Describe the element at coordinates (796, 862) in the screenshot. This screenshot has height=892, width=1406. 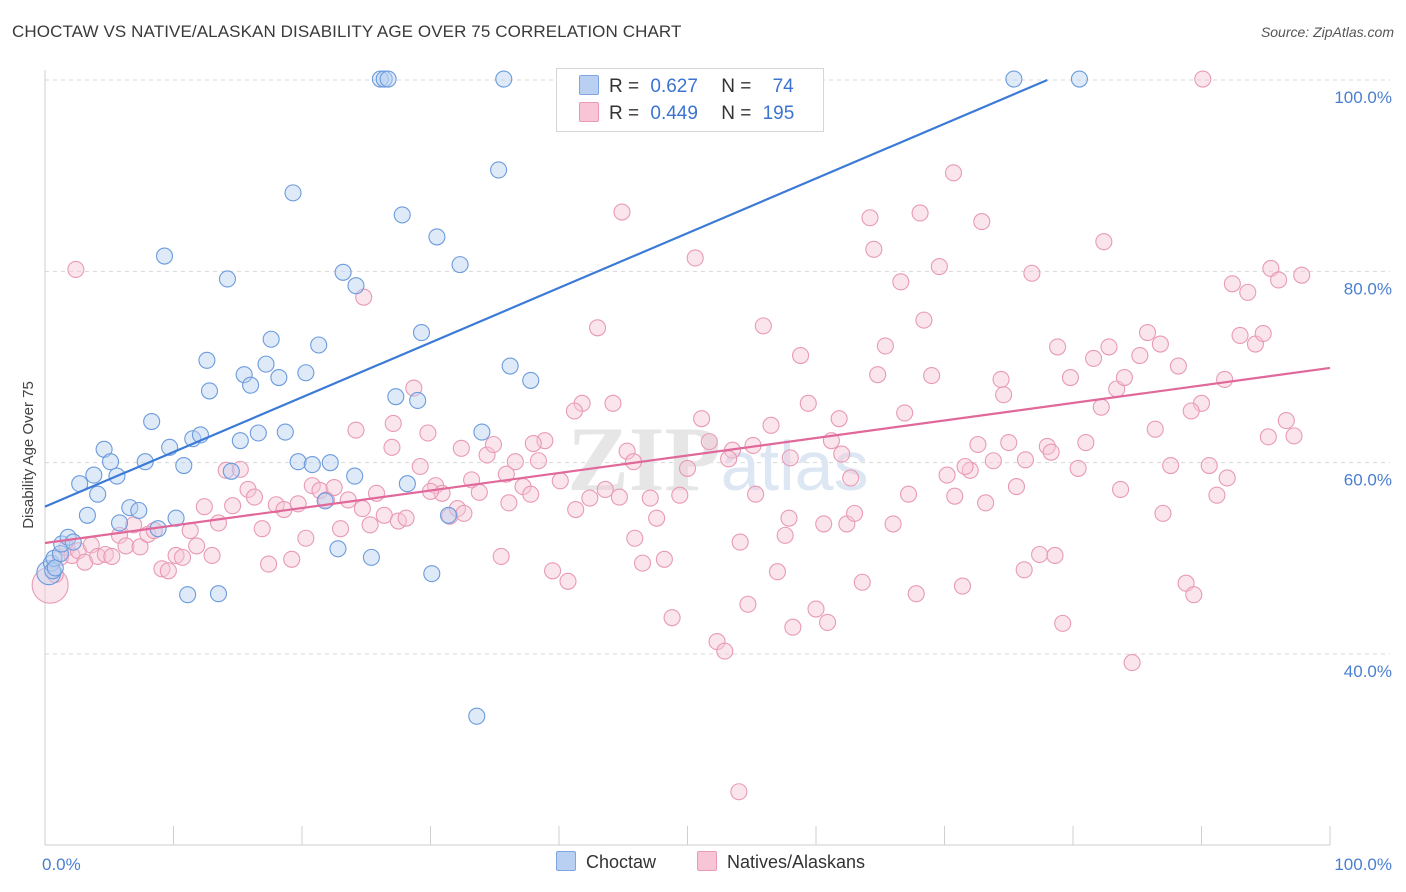
I see `legend-label: Natives/Alaskans` at that location.